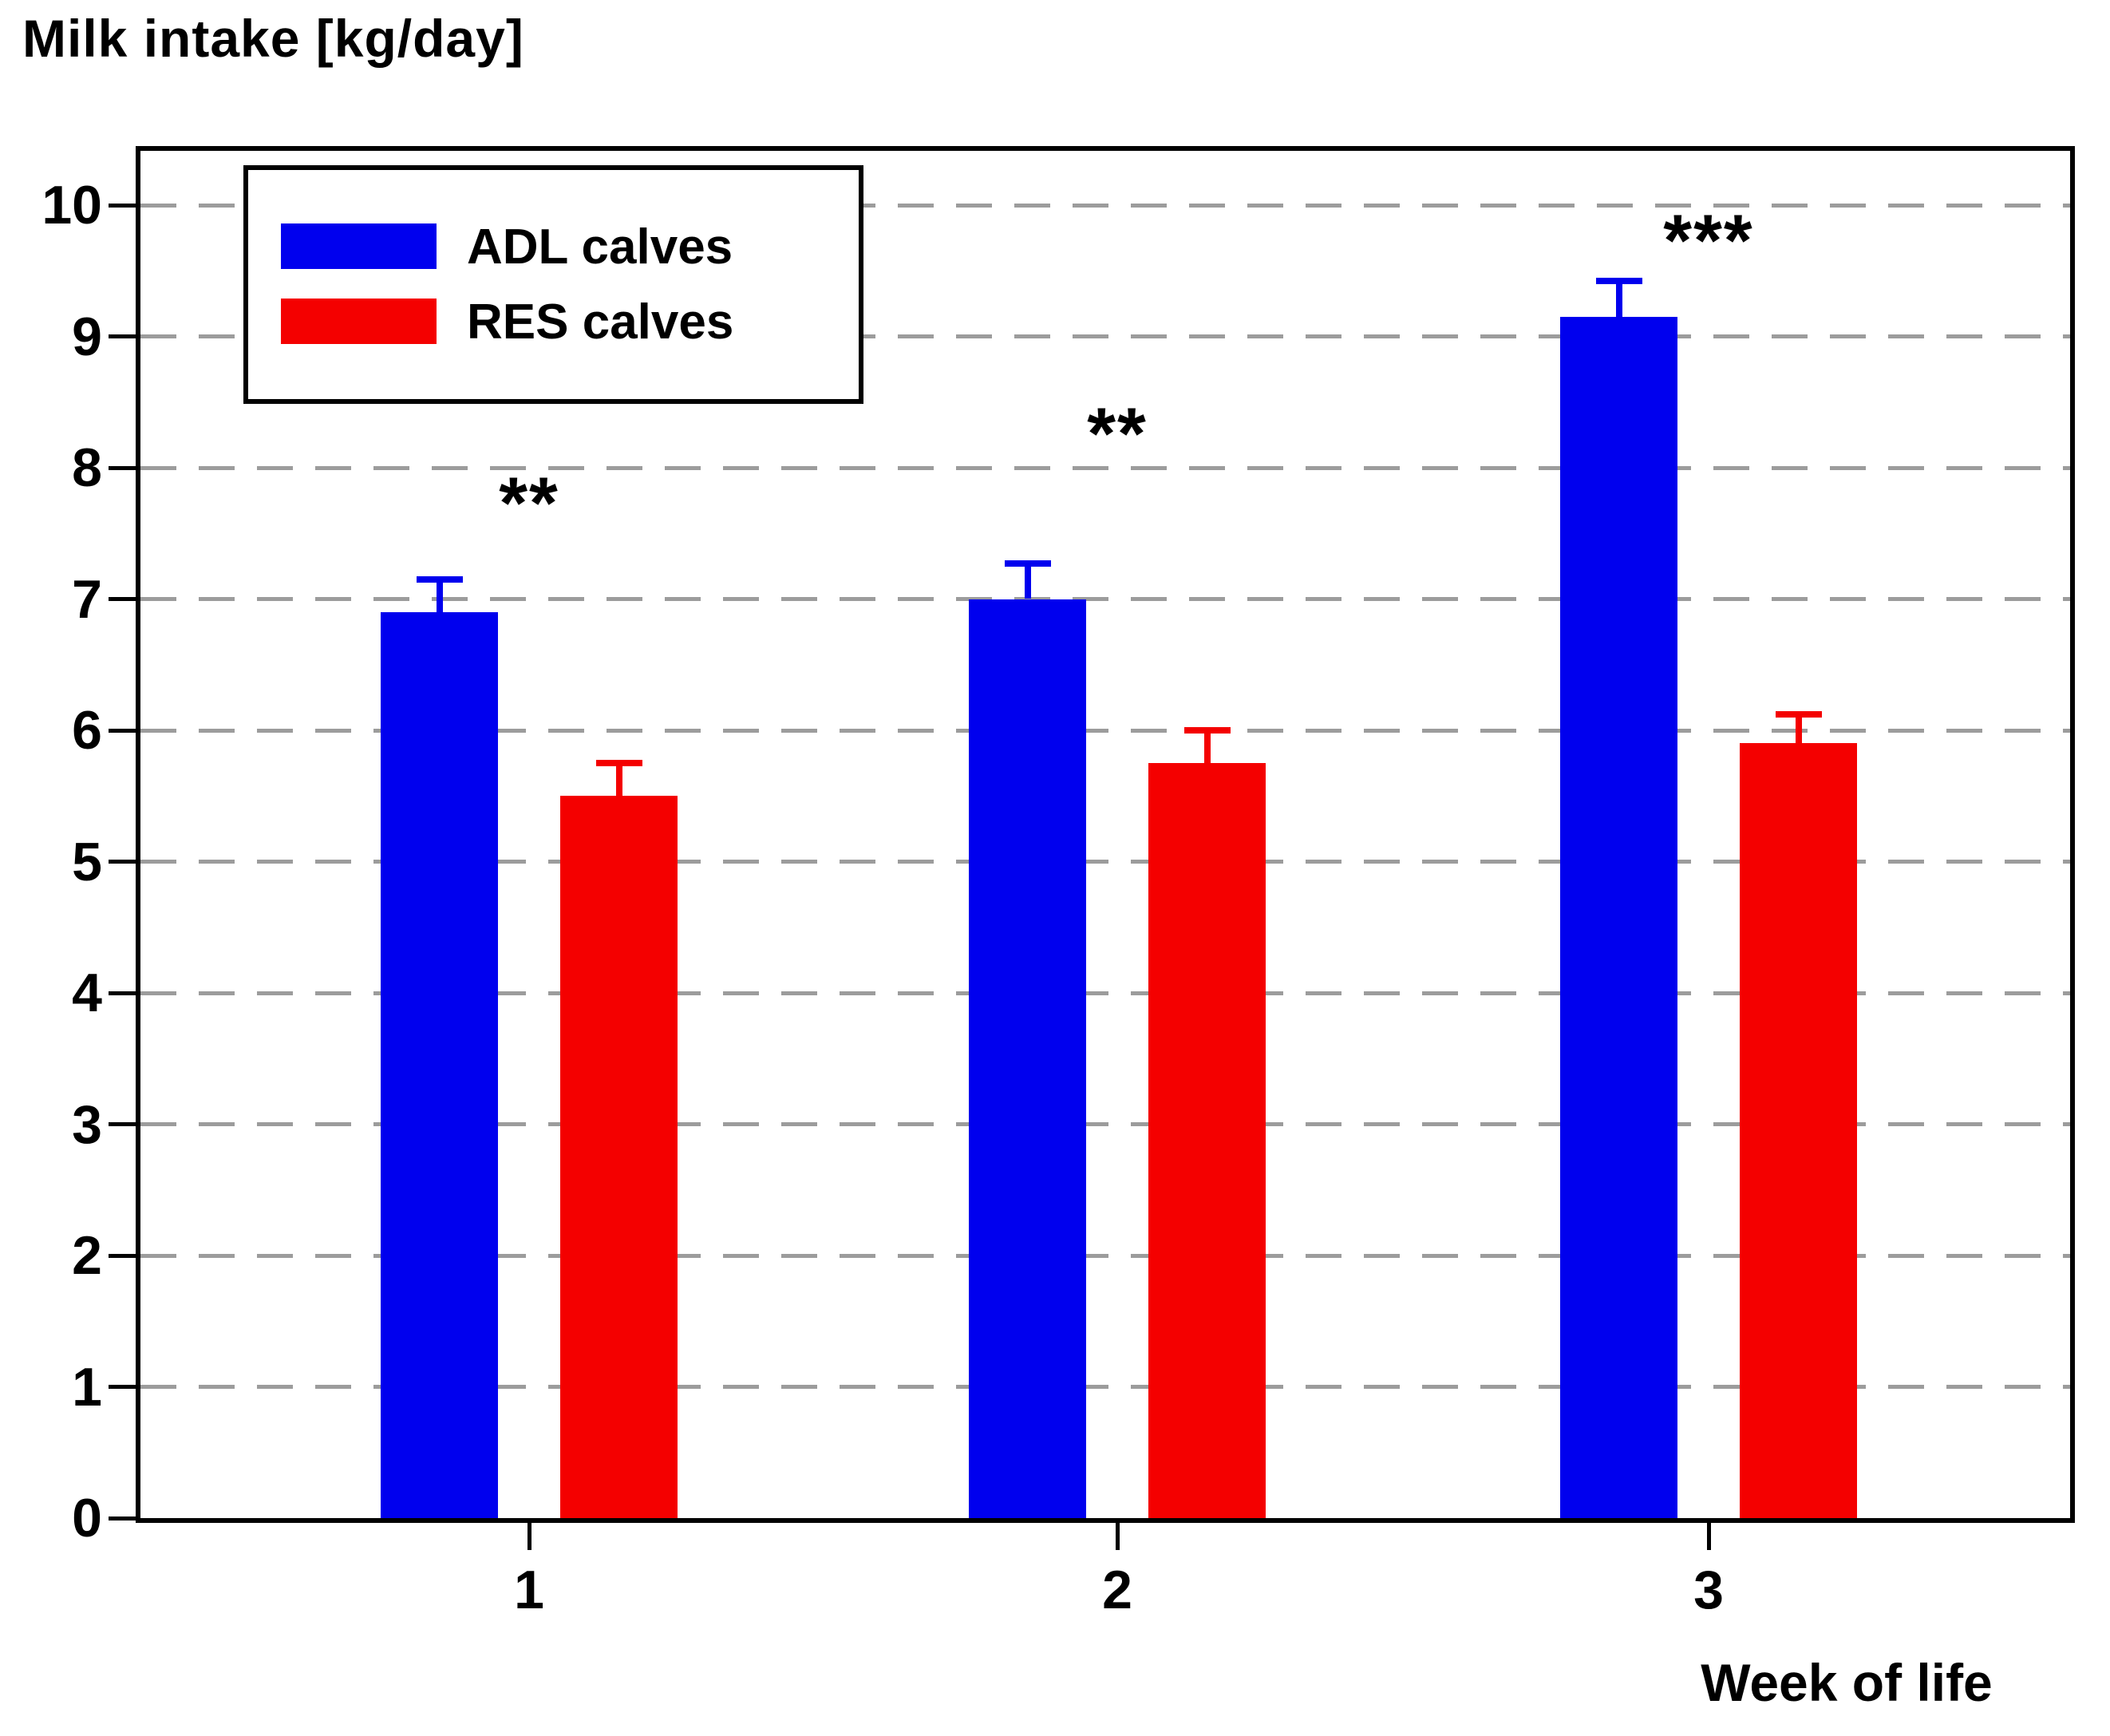 Image resolution: width=2110 pixels, height=1736 pixels. Describe the element at coordinates (600, 247) in the screenshot. I see `legend-label-adl-calves: ADL calves` at that location.